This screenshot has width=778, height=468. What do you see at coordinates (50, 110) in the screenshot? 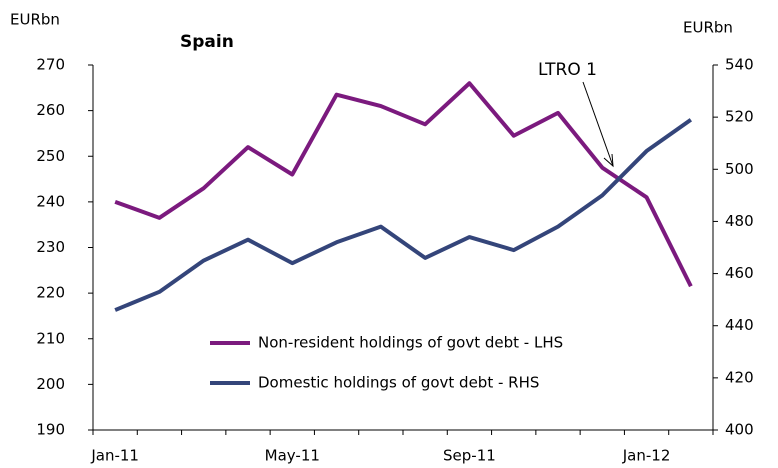
I see `y-tick-label: 260` at bounding box center [50, 110].